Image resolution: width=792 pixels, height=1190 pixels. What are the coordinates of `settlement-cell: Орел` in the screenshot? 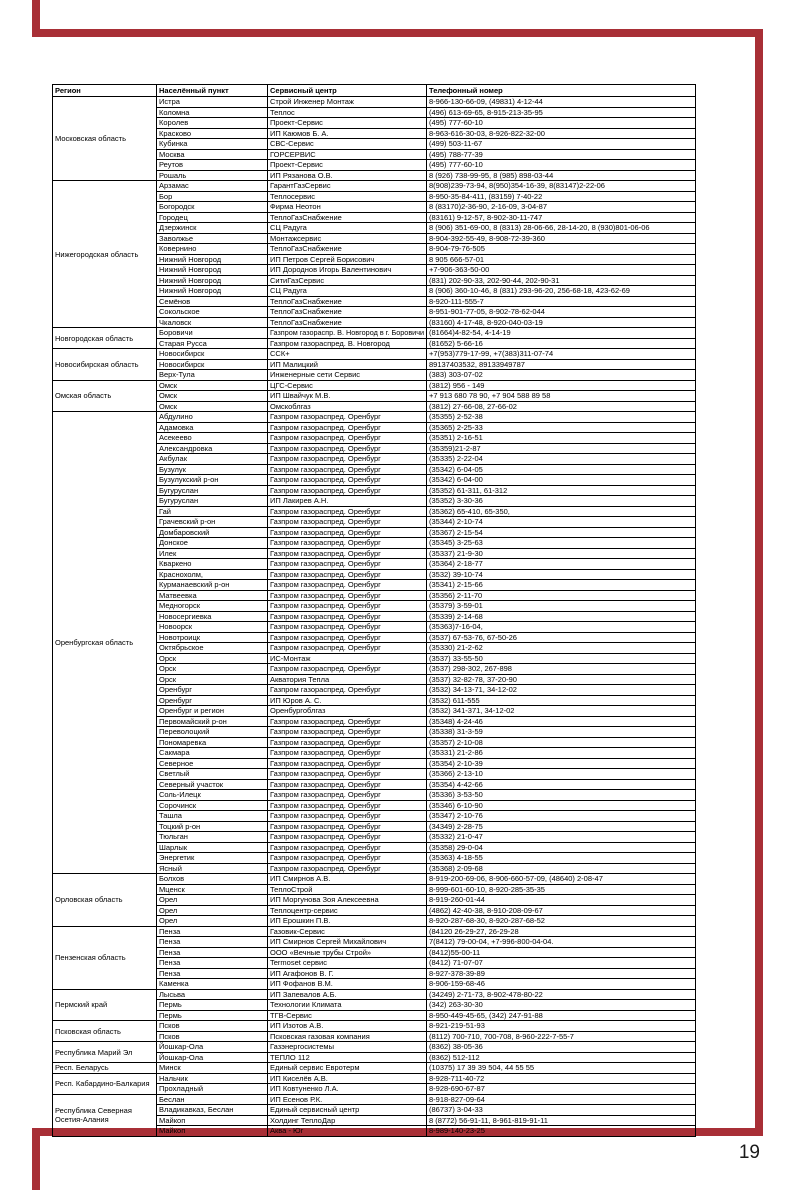 It's located at (212, 910).